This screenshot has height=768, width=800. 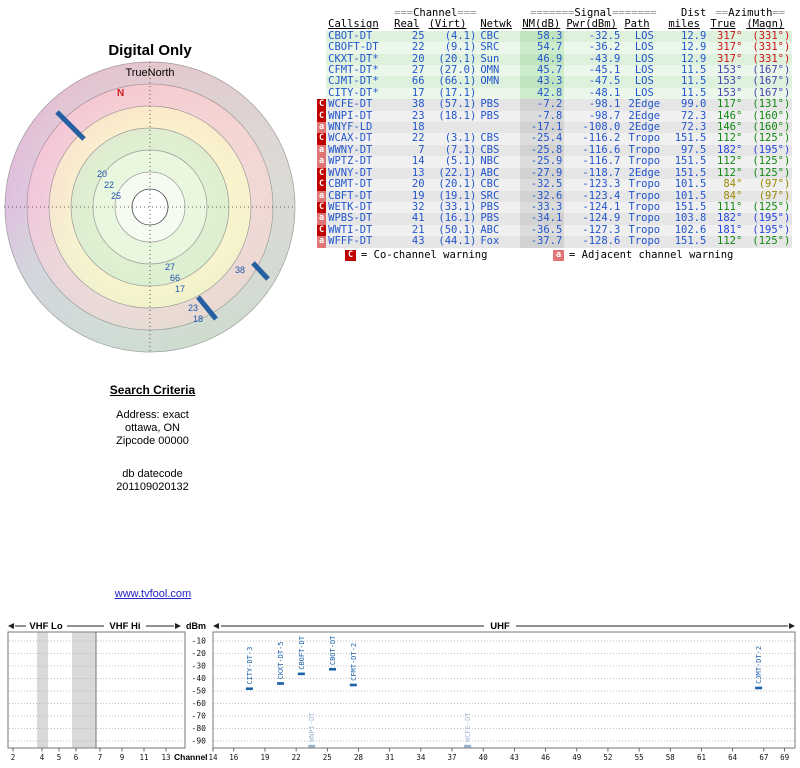 What do you see at coordinates (651, 255) in the screenshot?
I see `adjacent-channel-text: = Adjacent channel warning` at bounding box center [651, 255].